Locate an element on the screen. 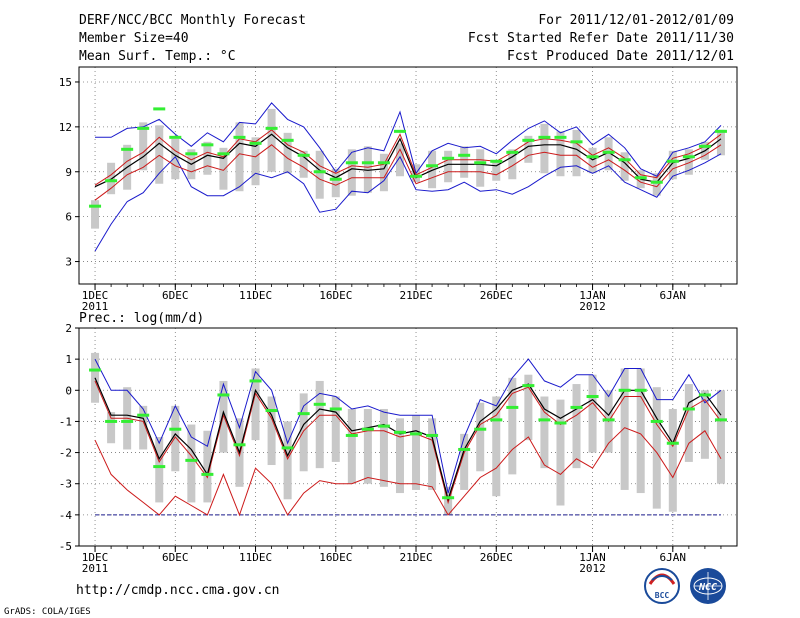  series-mean-line is located at coordinates (408, 160).